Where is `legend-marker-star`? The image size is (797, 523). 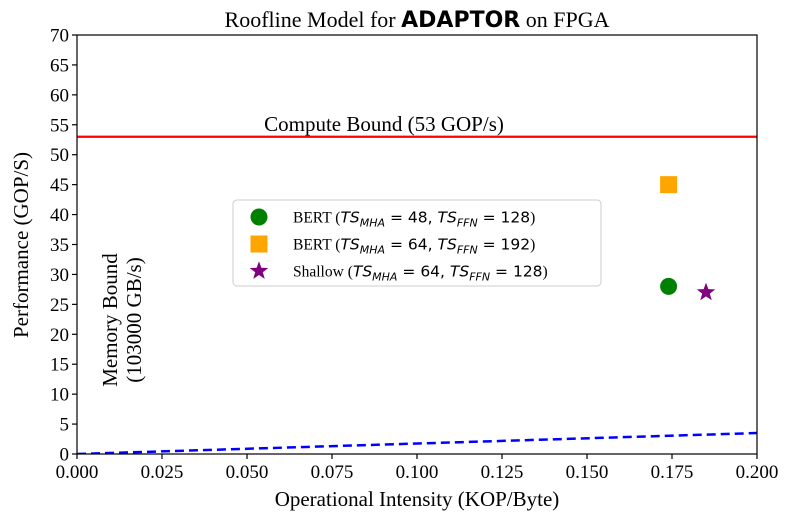 legend-marker-star is located at coordinates (259, 270).